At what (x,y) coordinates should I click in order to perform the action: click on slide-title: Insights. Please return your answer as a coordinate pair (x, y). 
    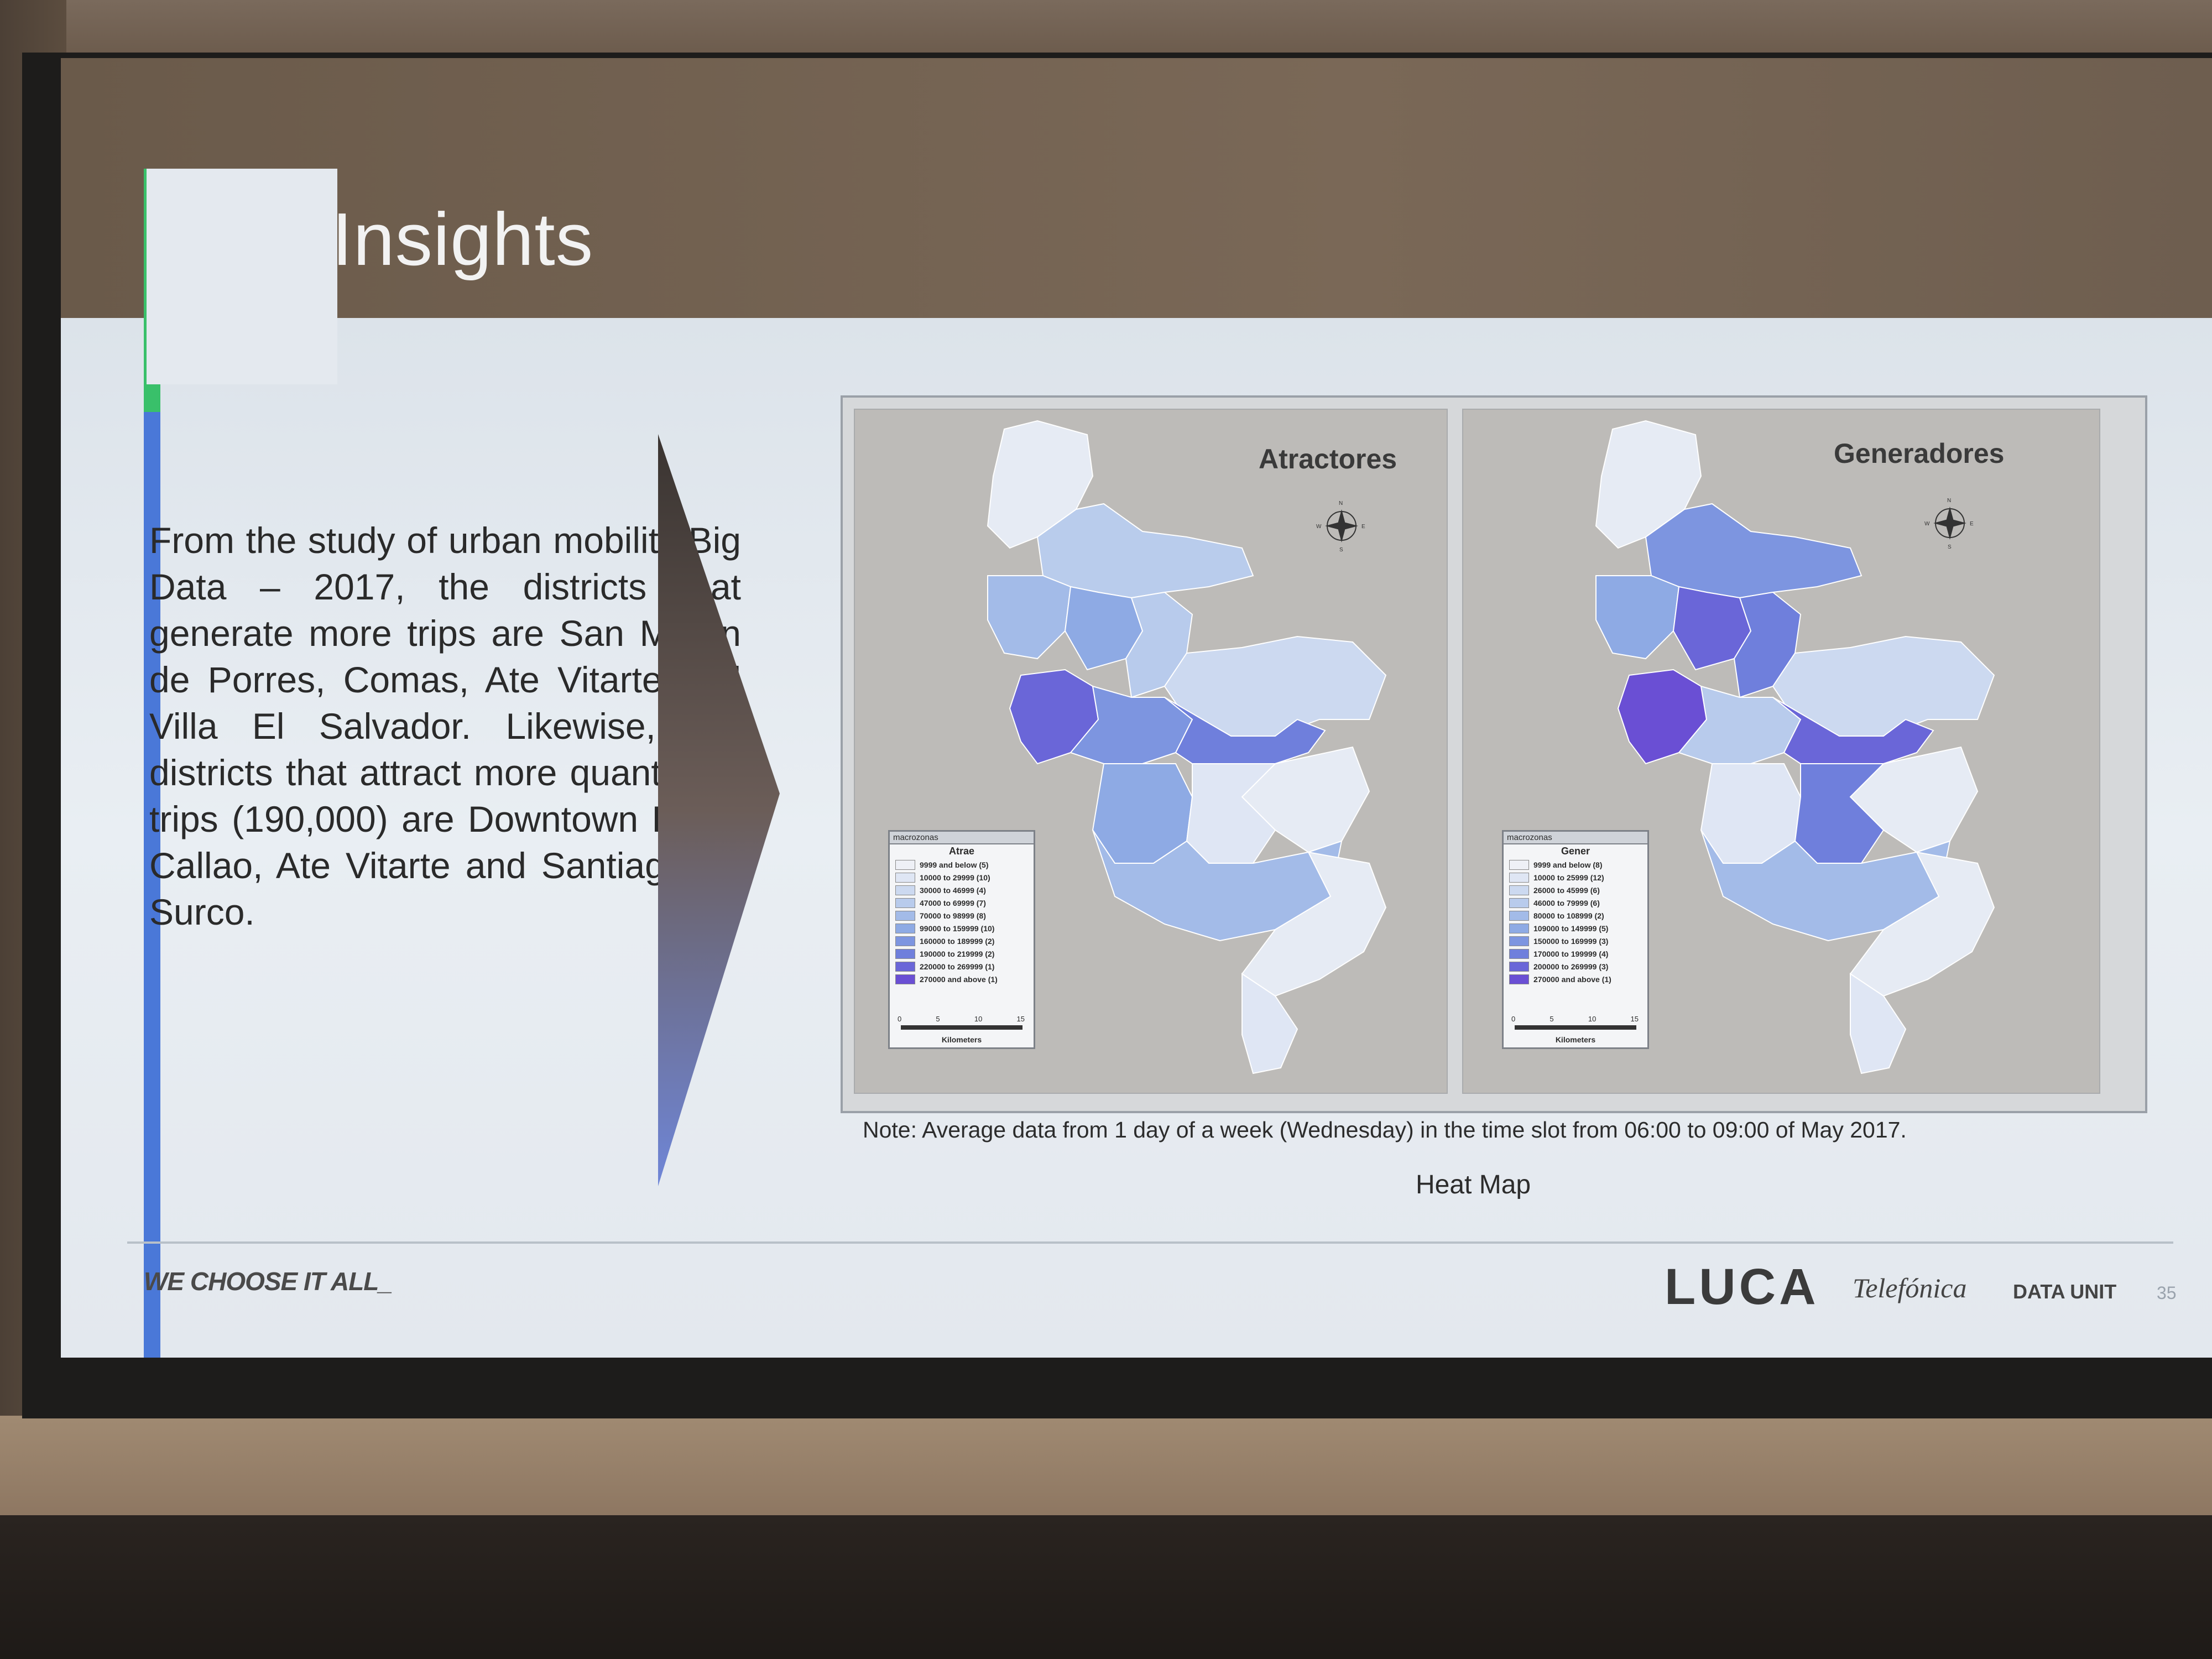
    Looking at the image, I should click on (463, 239).